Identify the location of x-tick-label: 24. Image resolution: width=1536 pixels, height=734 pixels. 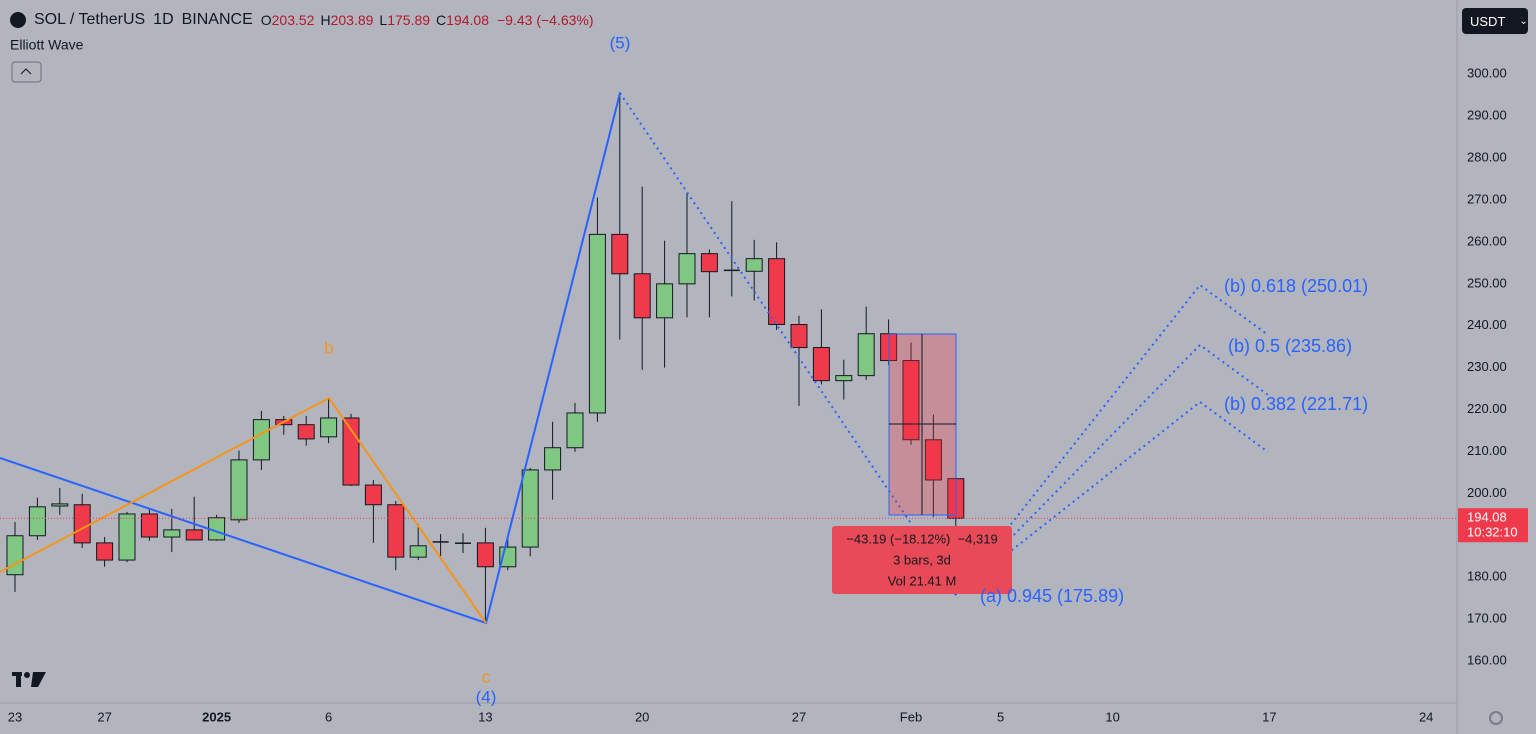
(1426, 716).